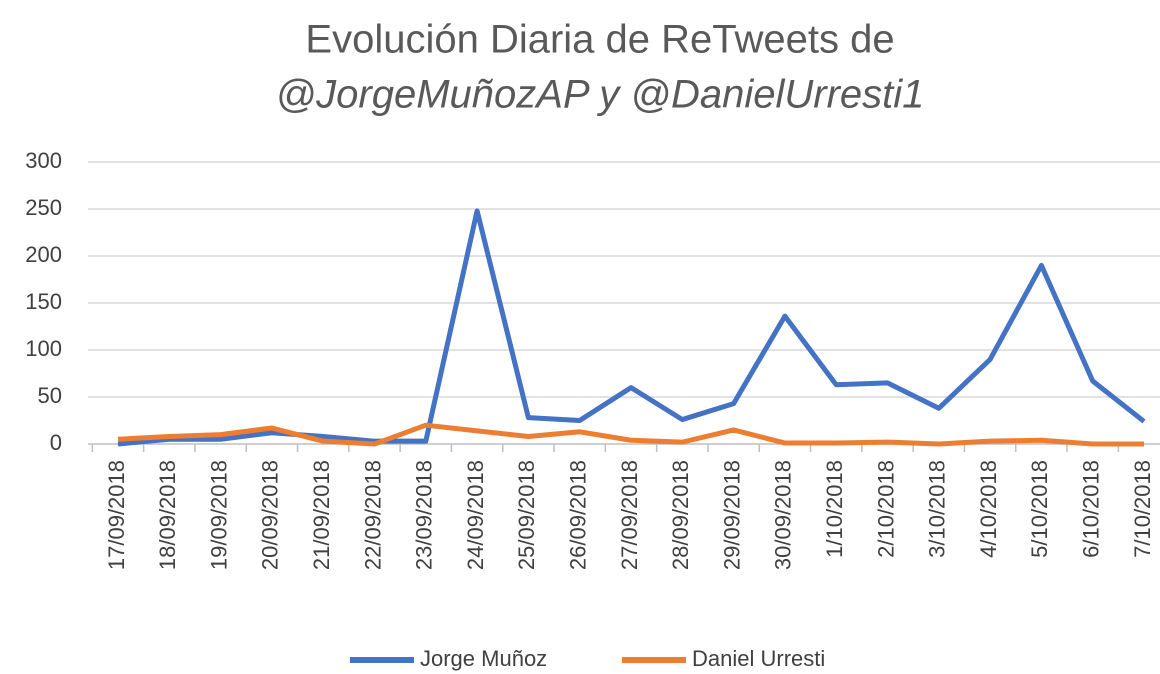  What do you see at coordinates (834, 509) in the screenshot?
I see `x-tick-label: 1/10/2018` at bounding box center [834, 509].